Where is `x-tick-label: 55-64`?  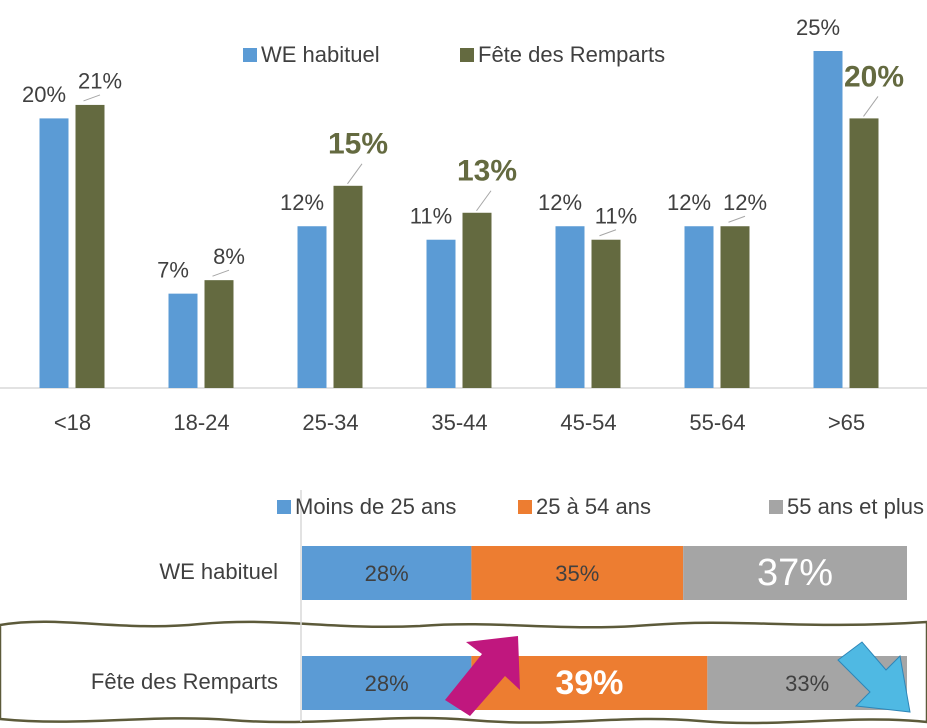
x-tick-label: 55-64 is located at coordinates (717, 422).